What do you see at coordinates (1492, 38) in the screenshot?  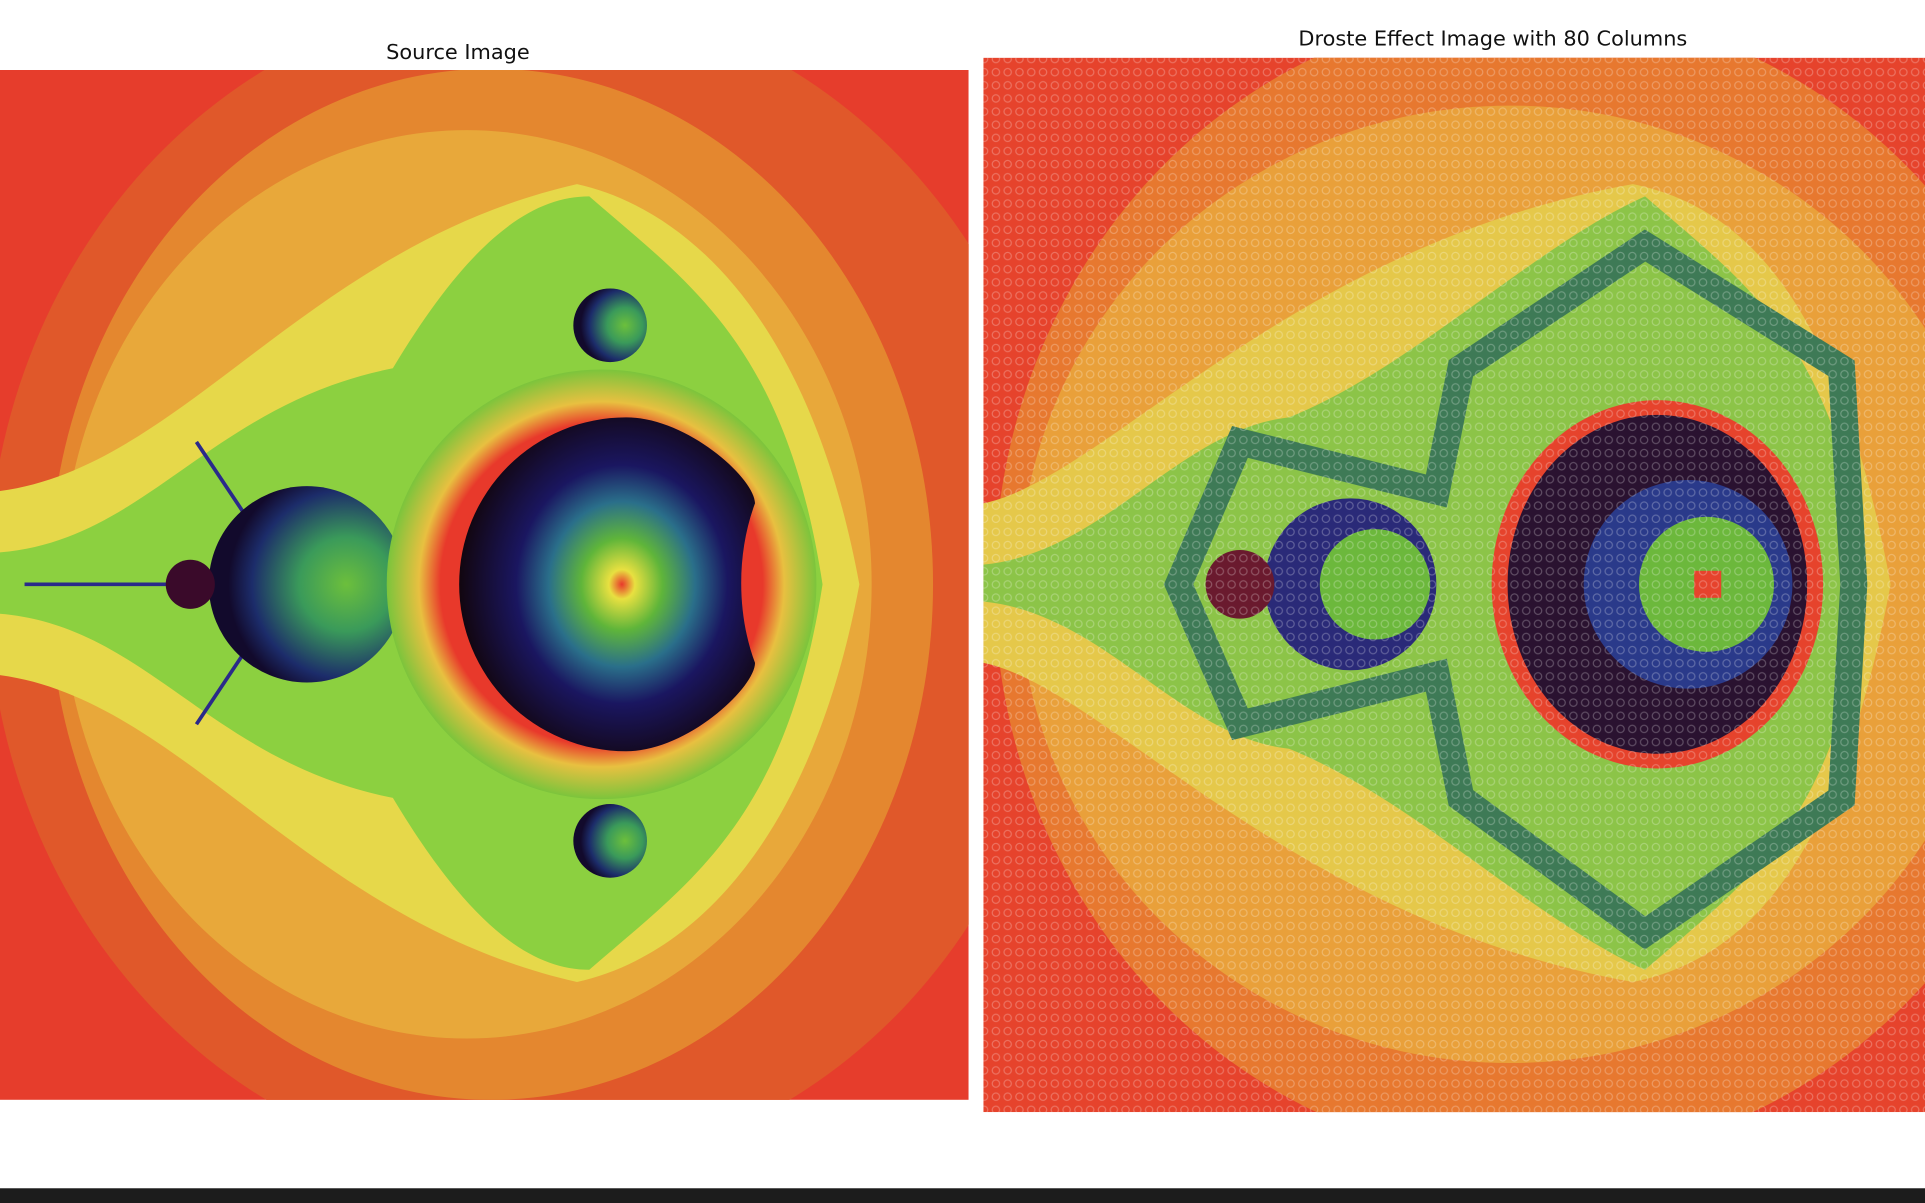 I see `panel-title: Droste Effect Image with 80 Columns` at bounding box center [1492, 38].